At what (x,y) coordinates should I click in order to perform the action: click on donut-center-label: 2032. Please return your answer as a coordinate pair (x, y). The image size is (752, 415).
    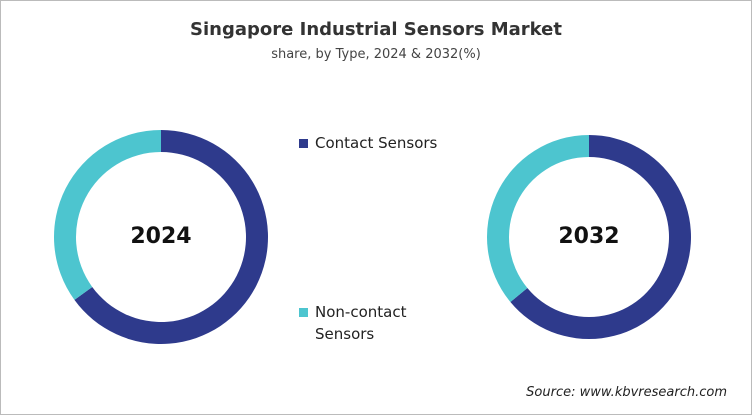
    Looking at the image, I should click on (588, 236).